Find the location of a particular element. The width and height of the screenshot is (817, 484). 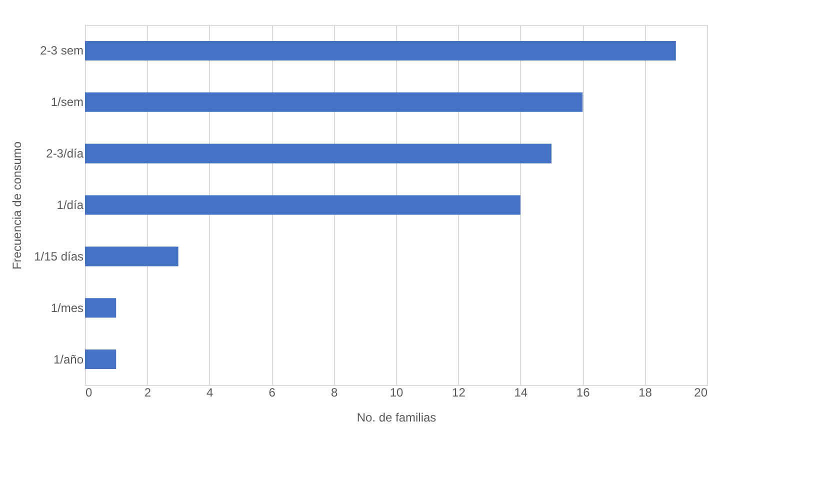

x-tick-label: 16 is located at coordinates (583, 393).